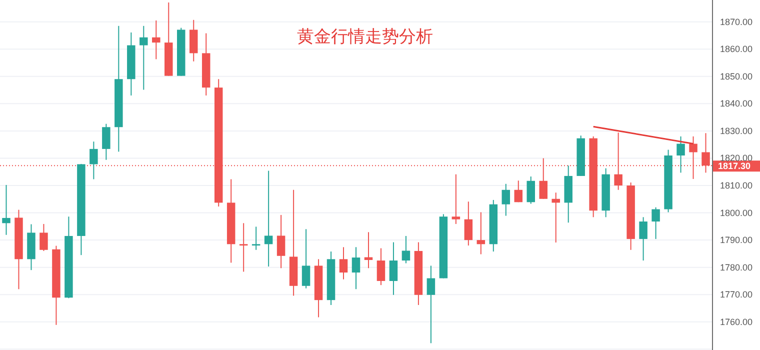 The width and height of the screenshot is (760, 350). Describe the element at coordinates (736, 267) in the screenshot. I see `y-tick-label: 1780.00` at that location.